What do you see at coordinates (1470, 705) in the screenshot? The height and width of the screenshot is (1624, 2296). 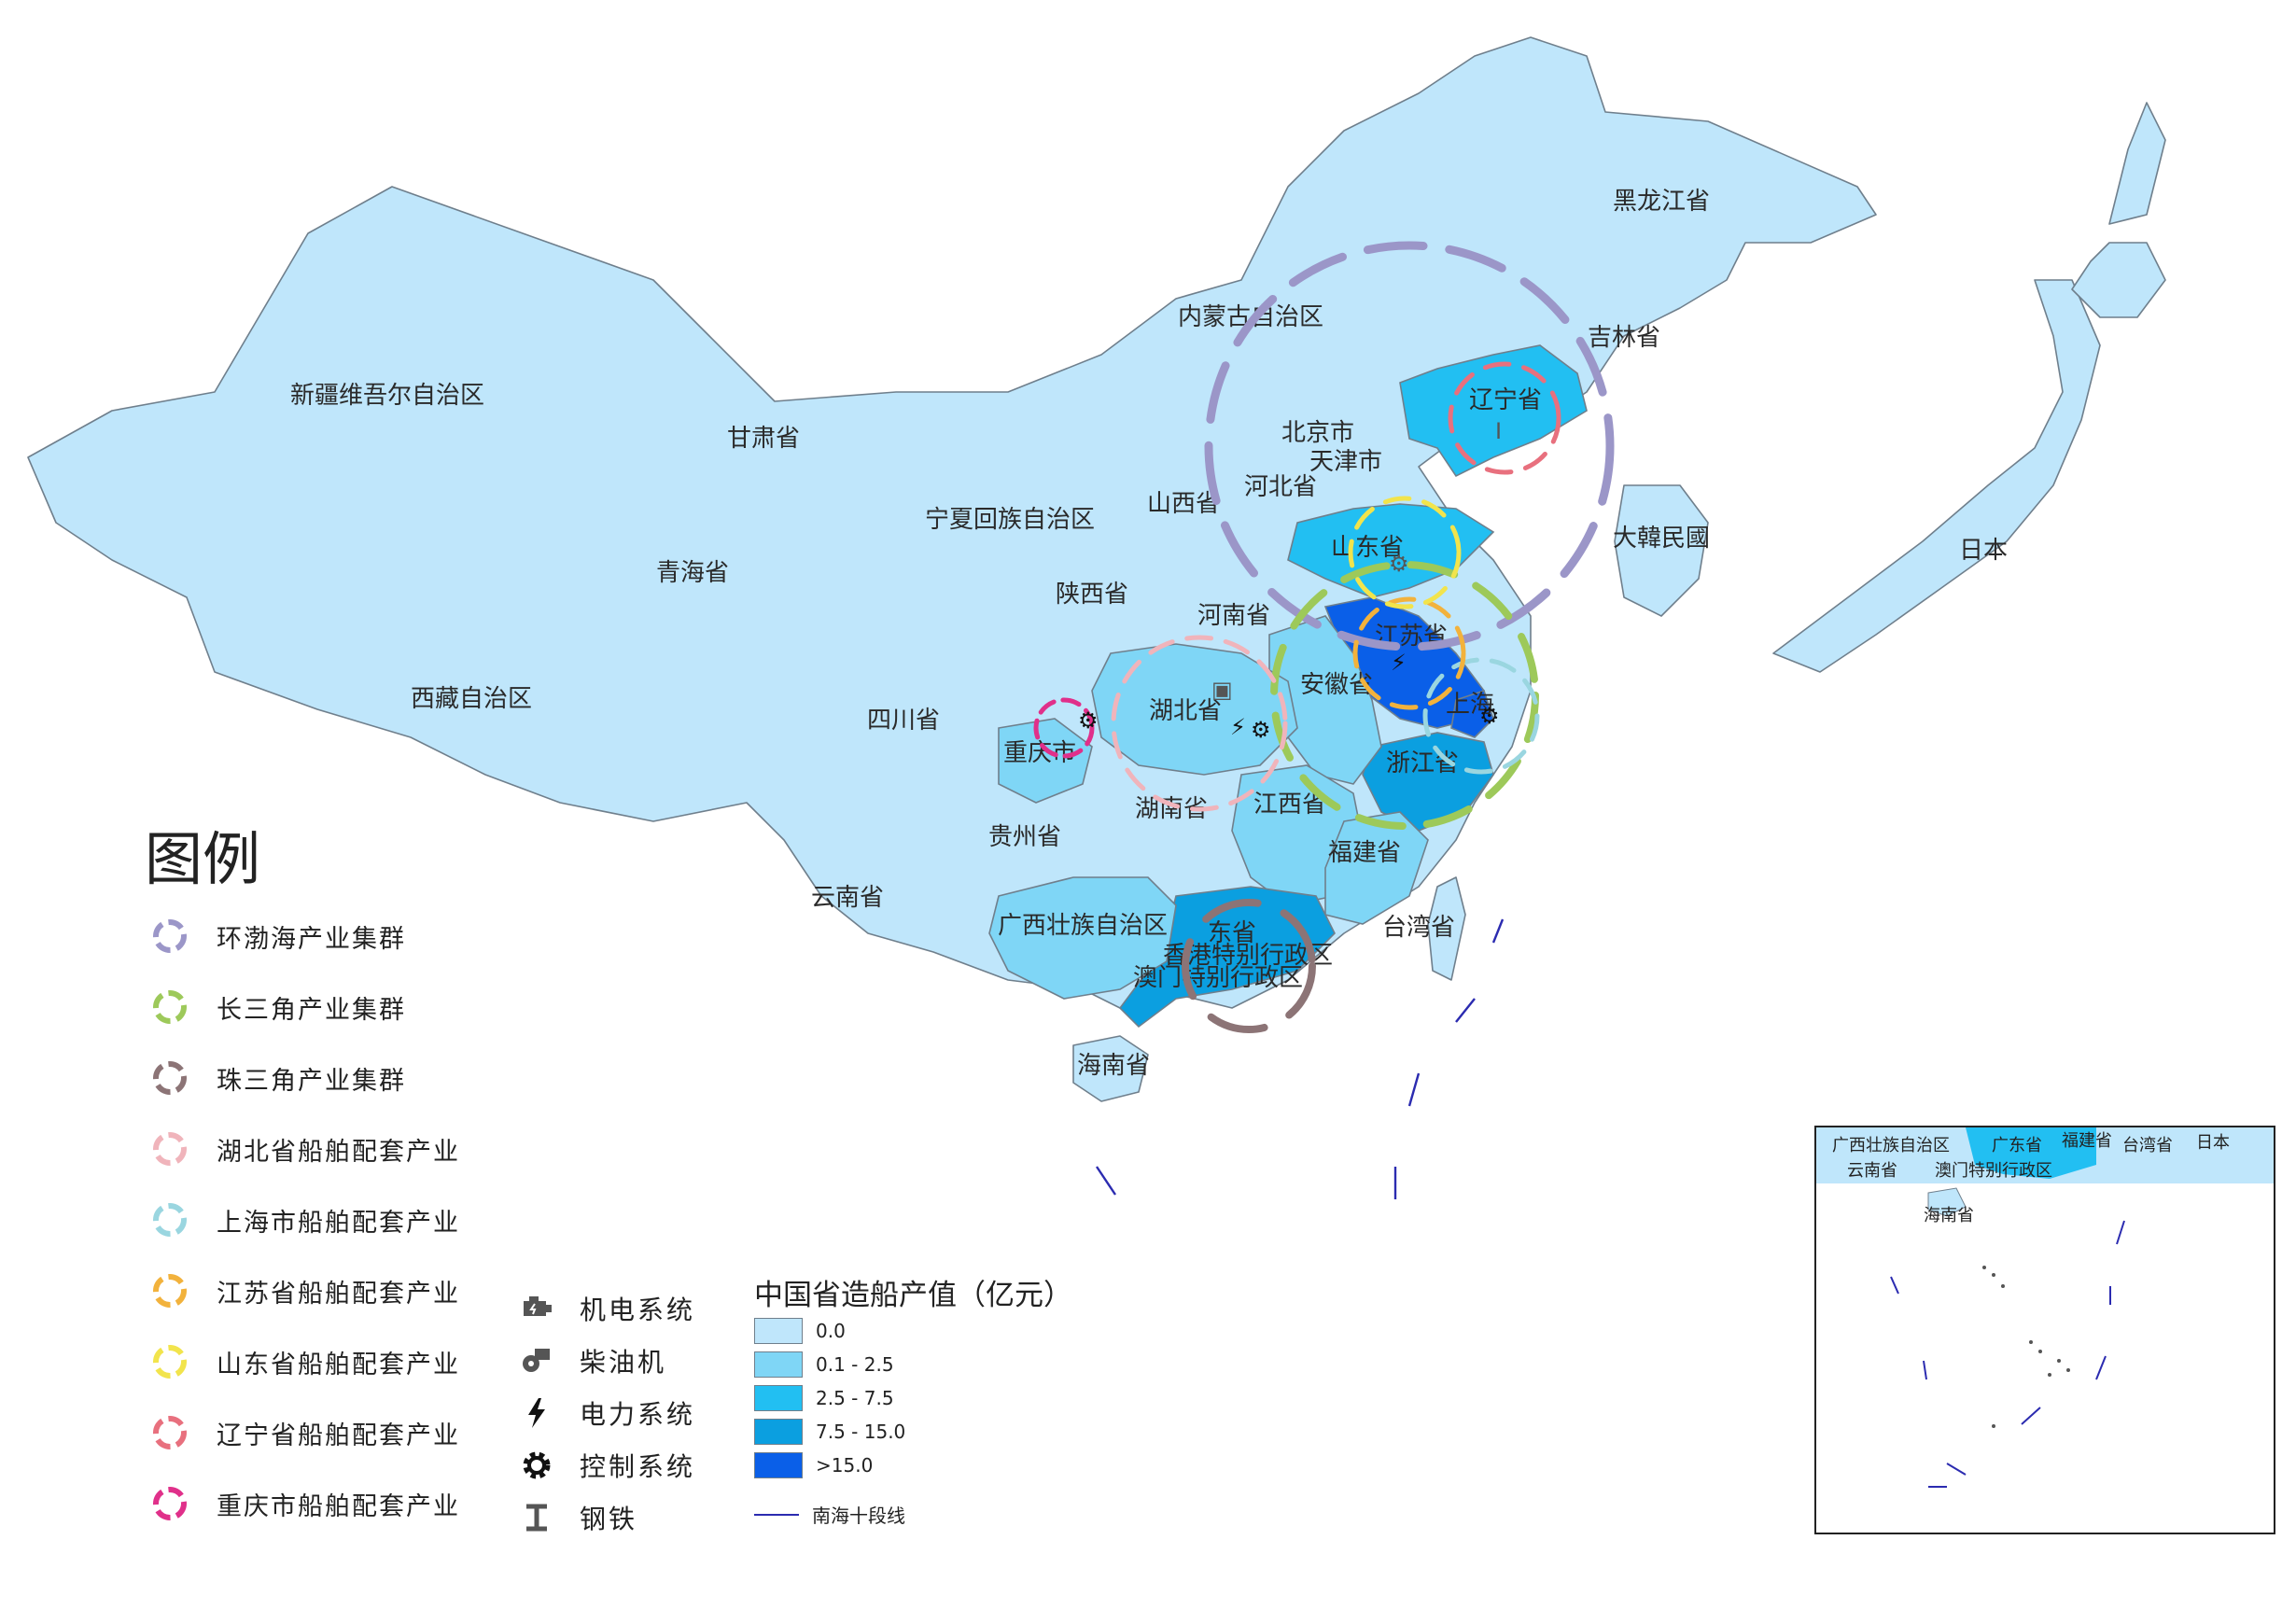 I see `label-shanghai: 上海` at bounding box center [1470, 705].